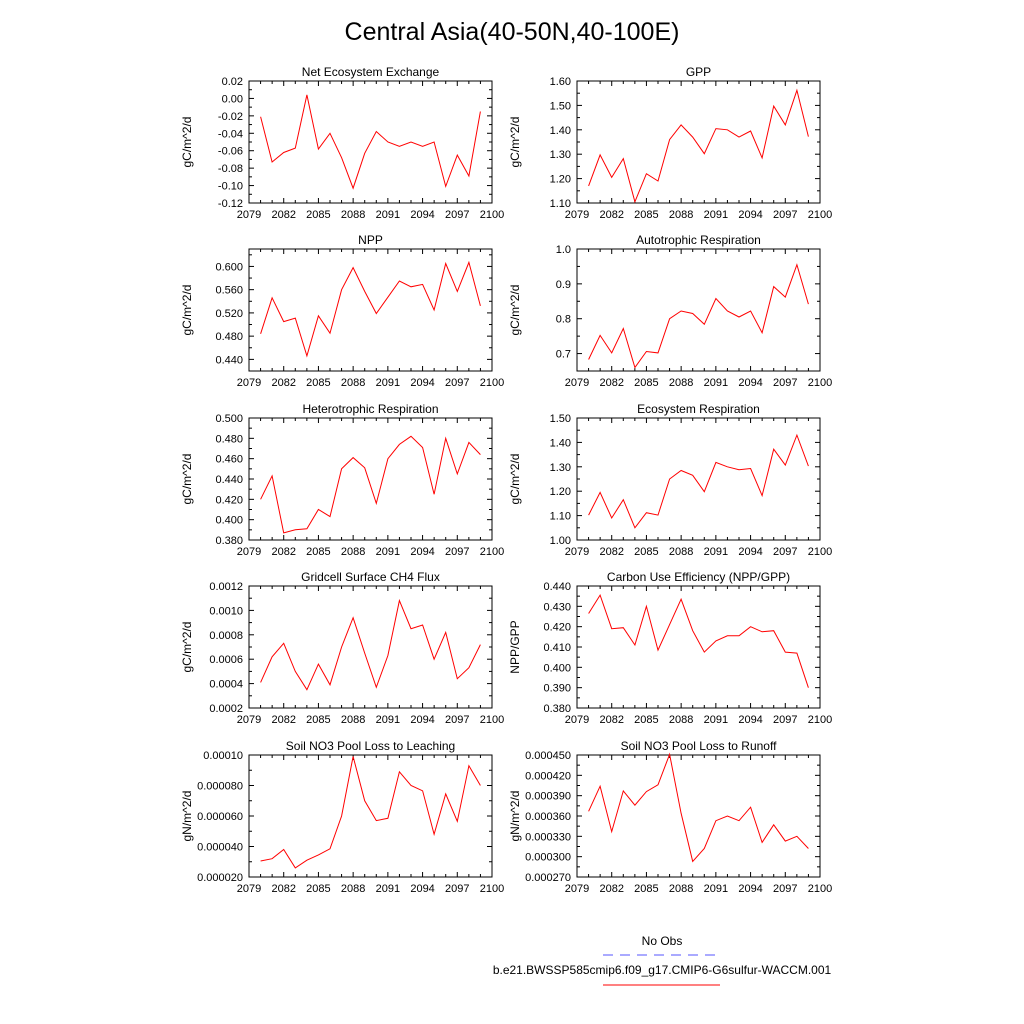 Image resolution: width=1024 pixels, height=1024 pixels. What do you see at coordinates (229, 439) in the screenshot?
I see `y-tick-label: 0.480` at bounding box center [229, 439].